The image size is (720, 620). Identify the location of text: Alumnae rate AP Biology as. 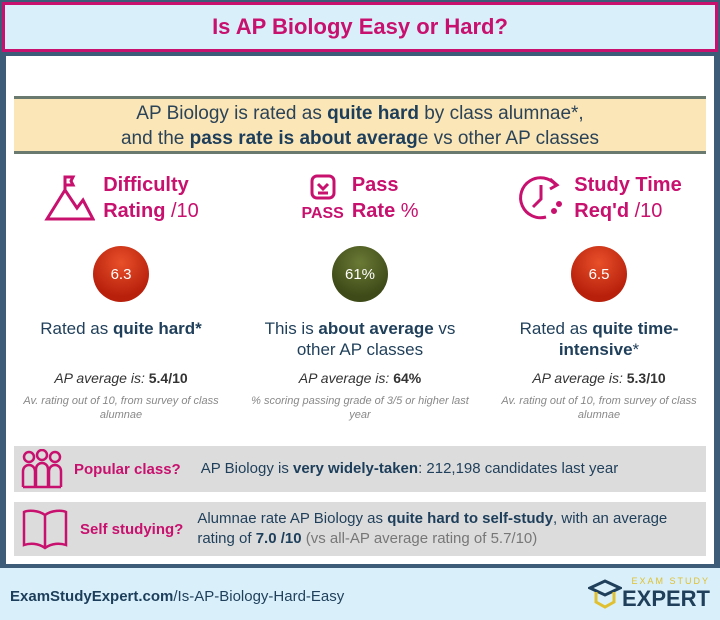
(292, 518).